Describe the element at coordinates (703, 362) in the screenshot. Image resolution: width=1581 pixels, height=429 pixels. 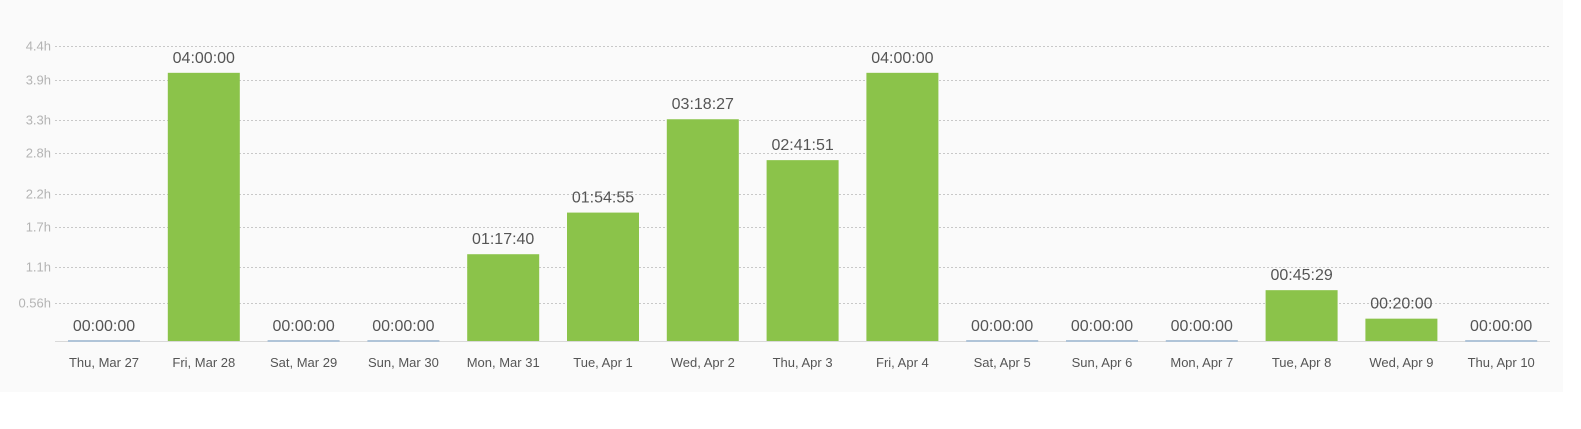
I see `x-tick-label: Wed, Apr 2` at that location.